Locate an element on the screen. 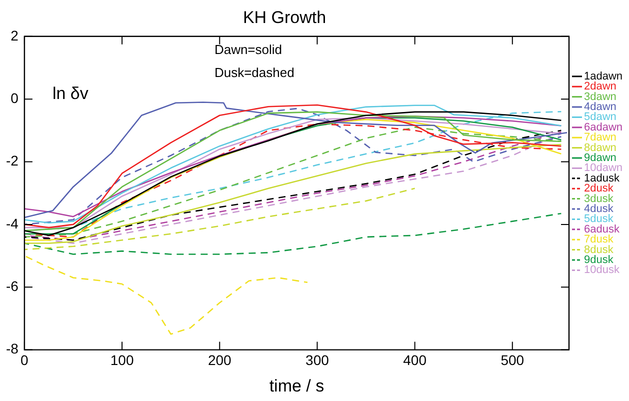 The height and width of the screenshot is (401, 629). legend-label: 3dusk is located at coordinates (599, 198).